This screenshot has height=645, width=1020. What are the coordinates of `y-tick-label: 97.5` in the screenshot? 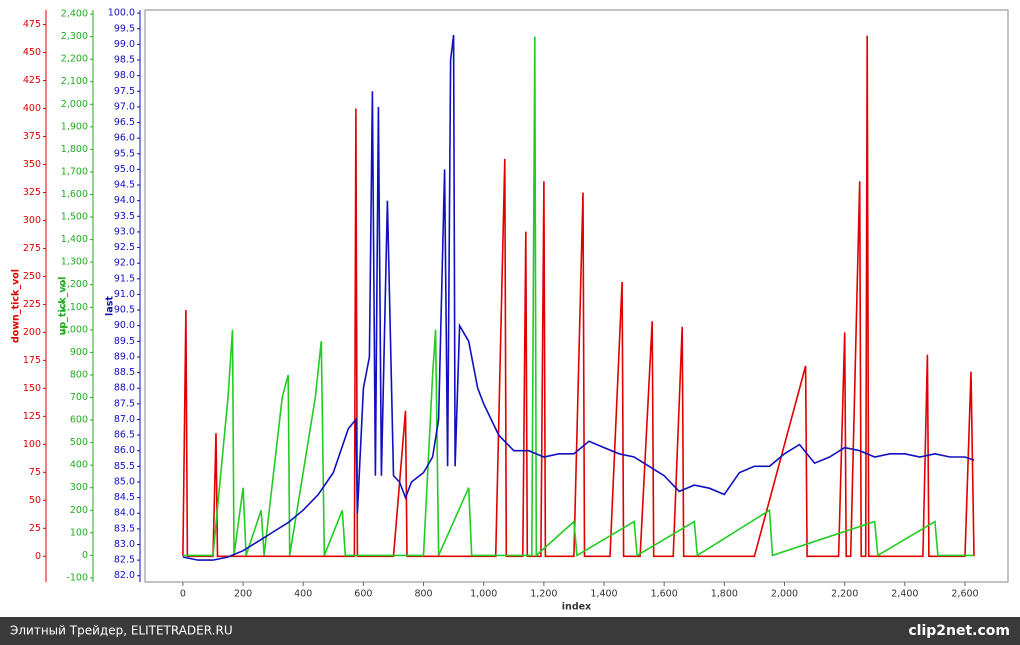 It's located at (124, 91).